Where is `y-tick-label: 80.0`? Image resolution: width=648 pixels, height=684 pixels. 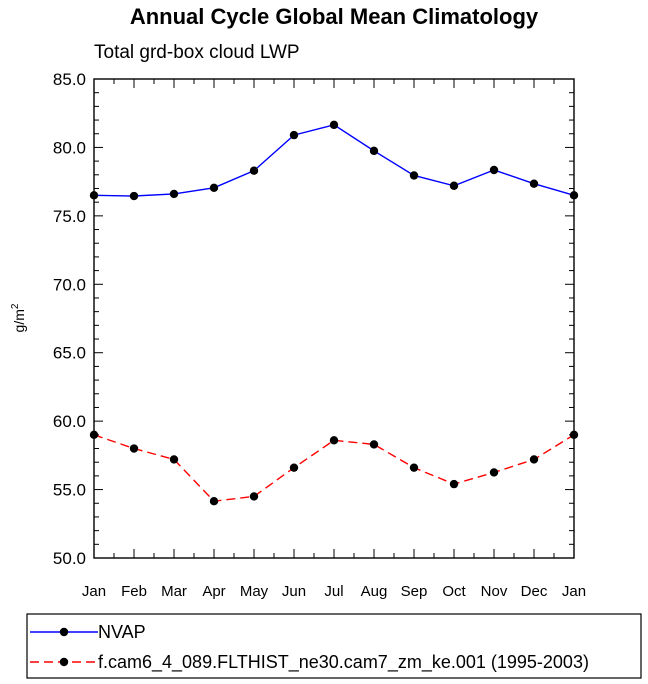 y-tick-label: 80.0 is located at coordinates (69, 147).